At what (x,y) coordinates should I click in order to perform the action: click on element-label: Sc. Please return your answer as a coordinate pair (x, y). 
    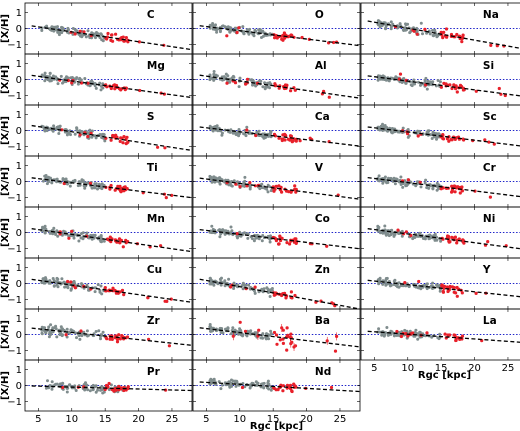
    Looking at the image, I should click on (490, 117).